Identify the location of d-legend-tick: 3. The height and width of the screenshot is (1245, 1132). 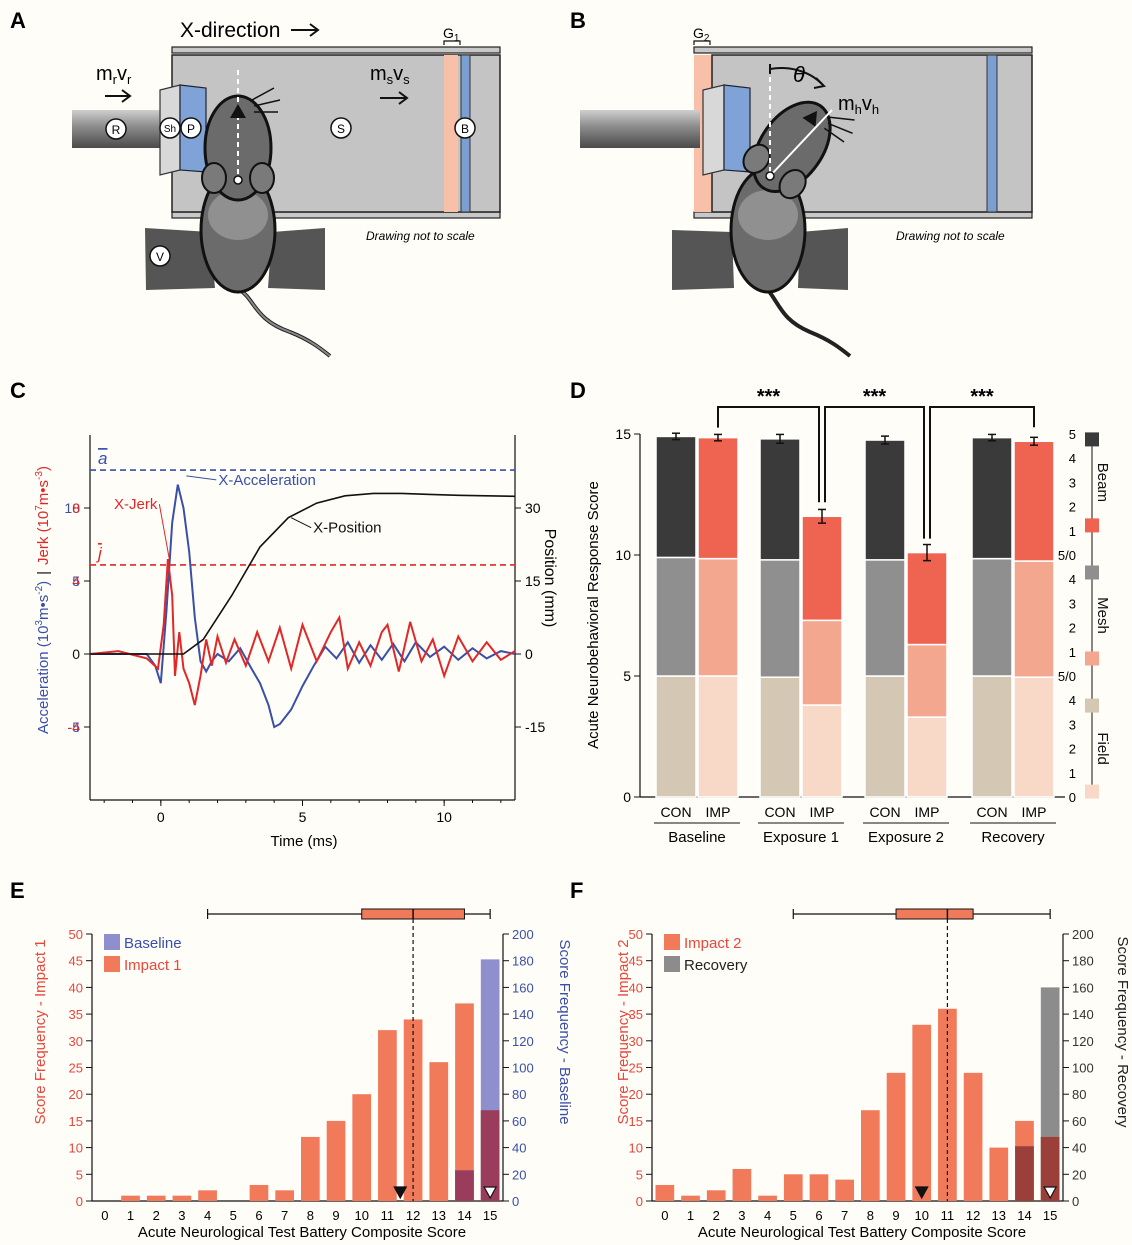
(1072, 724).